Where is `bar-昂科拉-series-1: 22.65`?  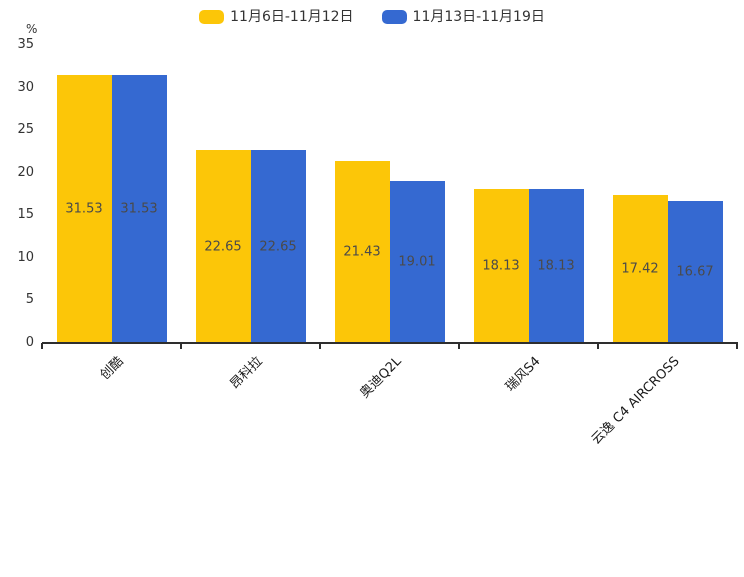
bar-昂科拉-series-1: 22.65 is located at coordinates (278, 246).